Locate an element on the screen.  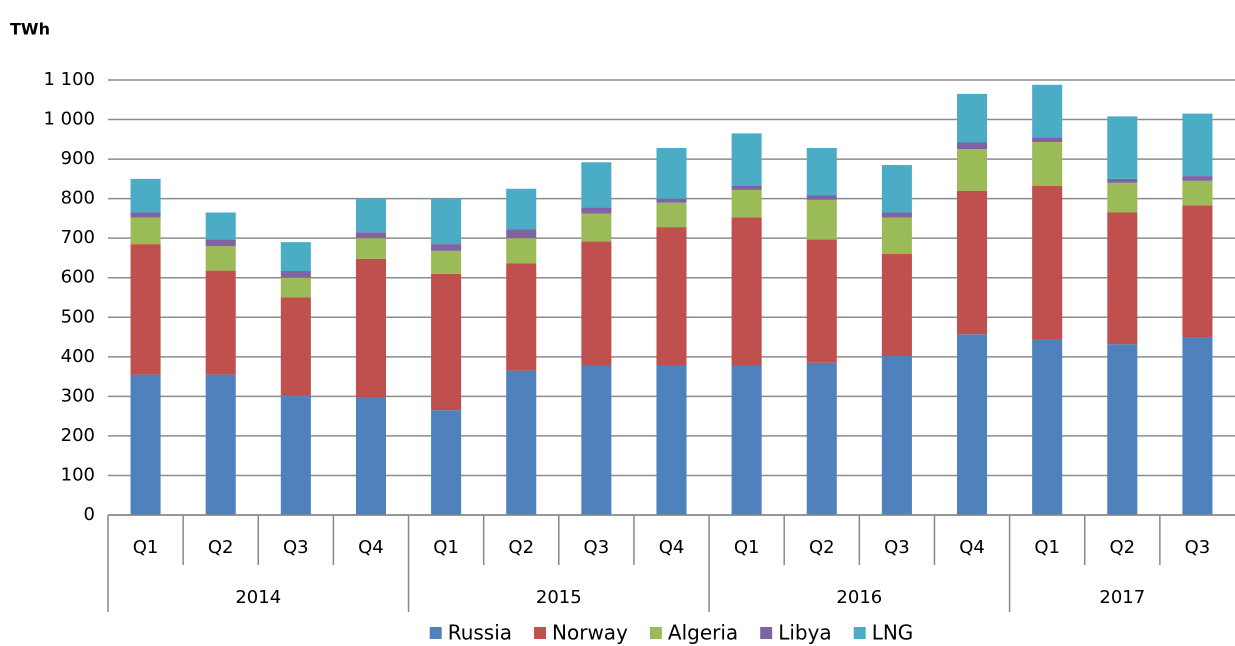
y-tick-label: 100 is located at coordinates (78, 474).